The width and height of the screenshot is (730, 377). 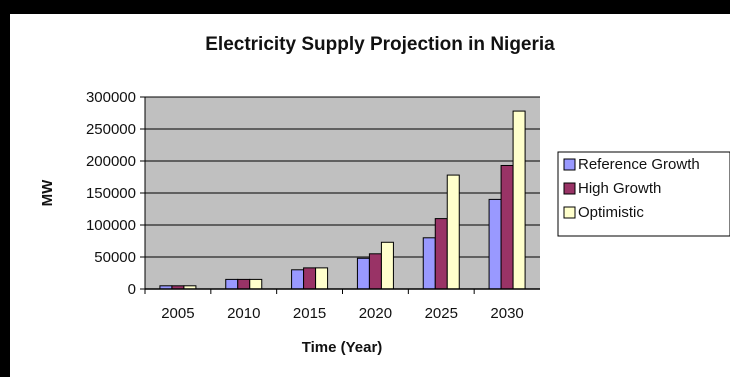 I want to click on legend-label: Optimistic, so click(x=611, y=212).